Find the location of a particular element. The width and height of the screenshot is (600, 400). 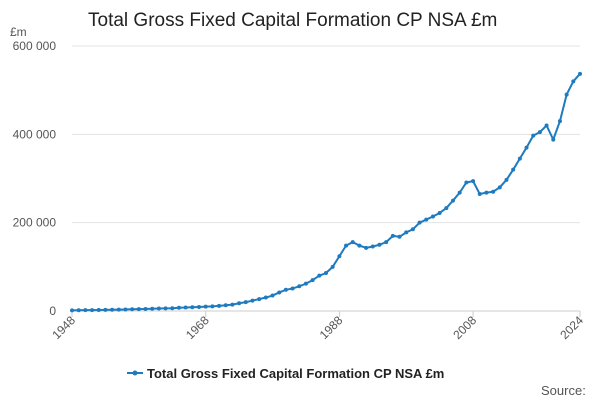

y-tick-label: 200 000 is located at coordinates (35, 223).